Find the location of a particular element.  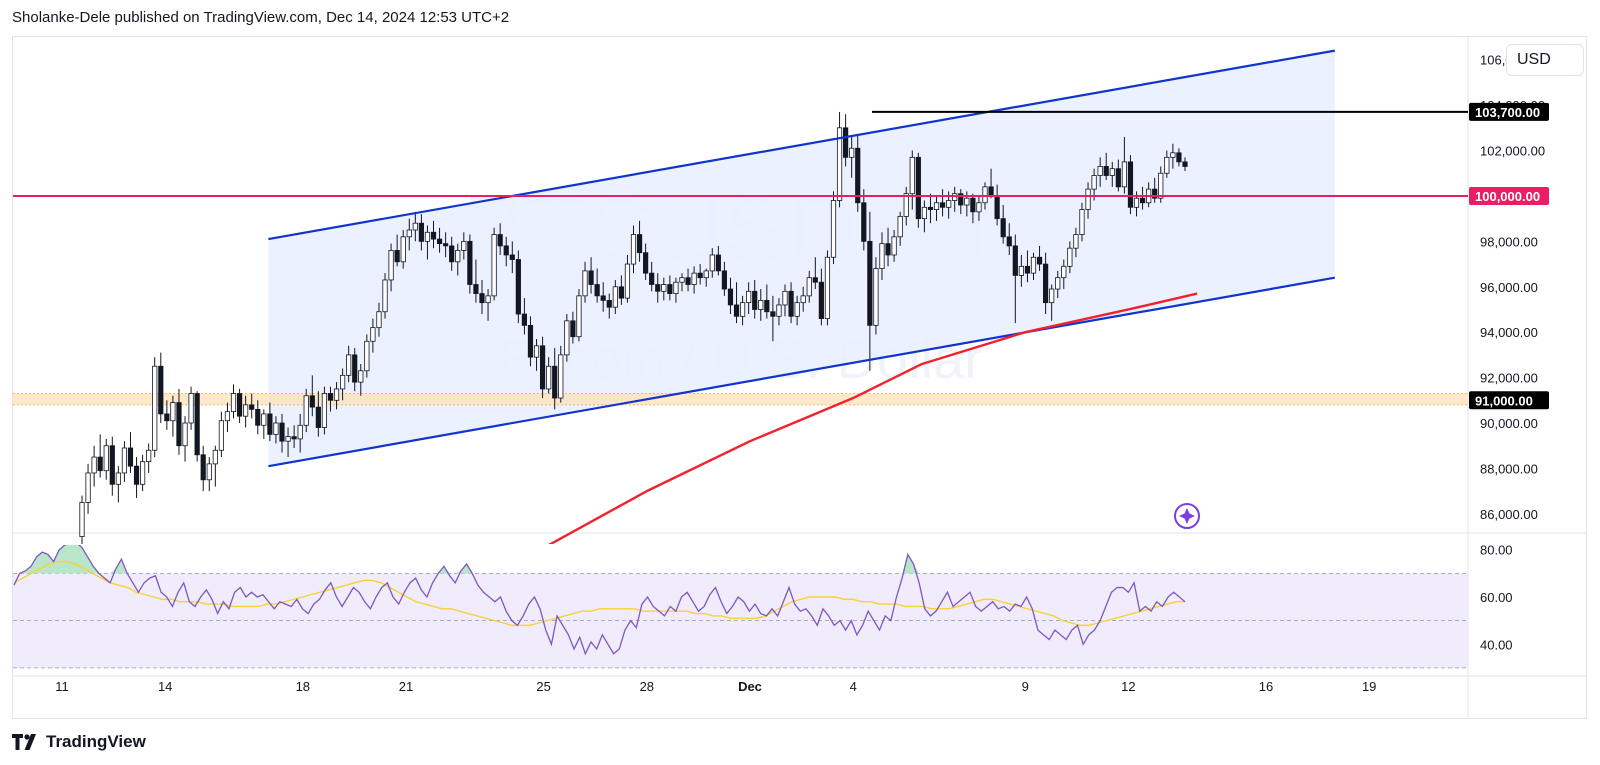

footer-brand: TradingView is located at coordinates (79, 742).